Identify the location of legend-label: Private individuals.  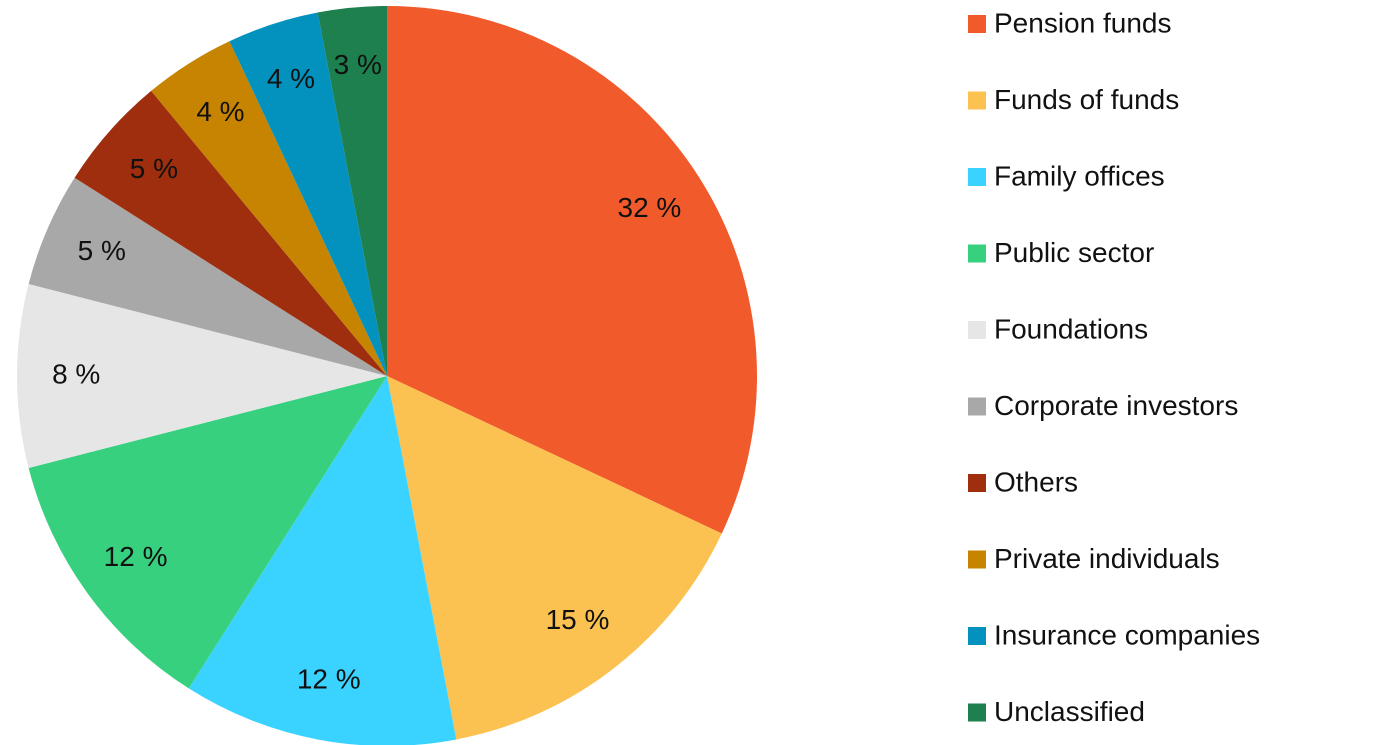
(1107, 558).